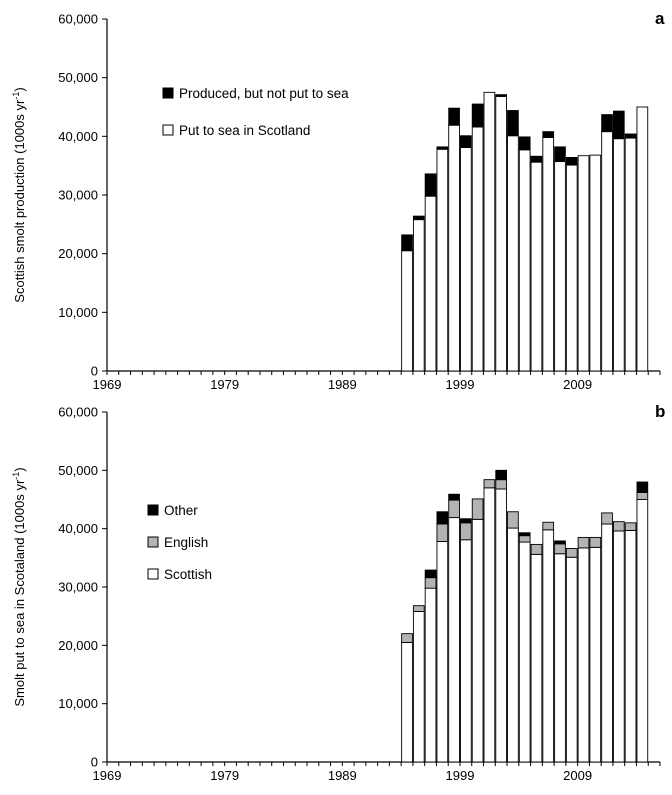  What do you see at coordinates (477, 249) in the screenshot?
I see `bar-put-to-sea-in-scotland-2000` at bounding box center [477, 249].